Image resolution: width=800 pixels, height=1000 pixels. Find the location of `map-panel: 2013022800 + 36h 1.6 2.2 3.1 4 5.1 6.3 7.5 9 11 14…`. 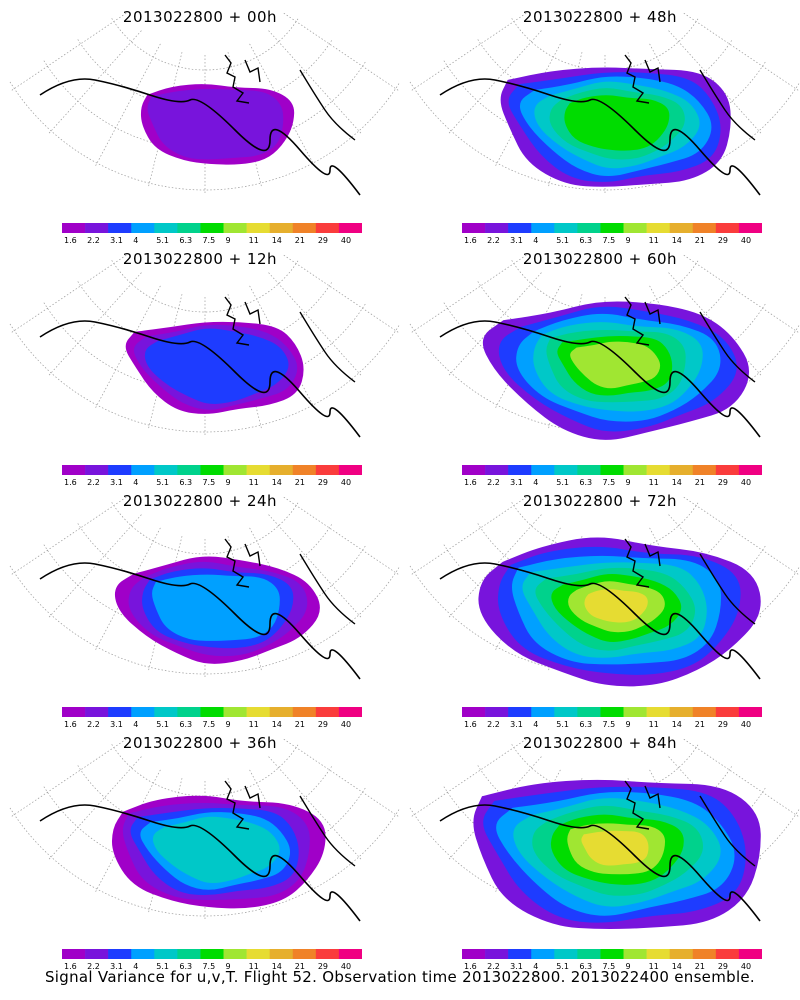

map-panel: 2013022800 + 36h 1.6 2.2 3.1 4 5.1 6.3 7.5 9 11 14… is located at coordinates (200, 848).